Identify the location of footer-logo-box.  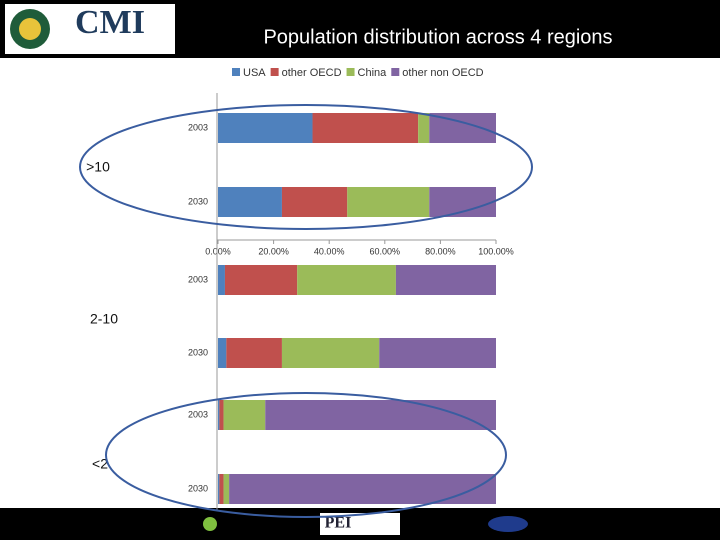
(360, 524).